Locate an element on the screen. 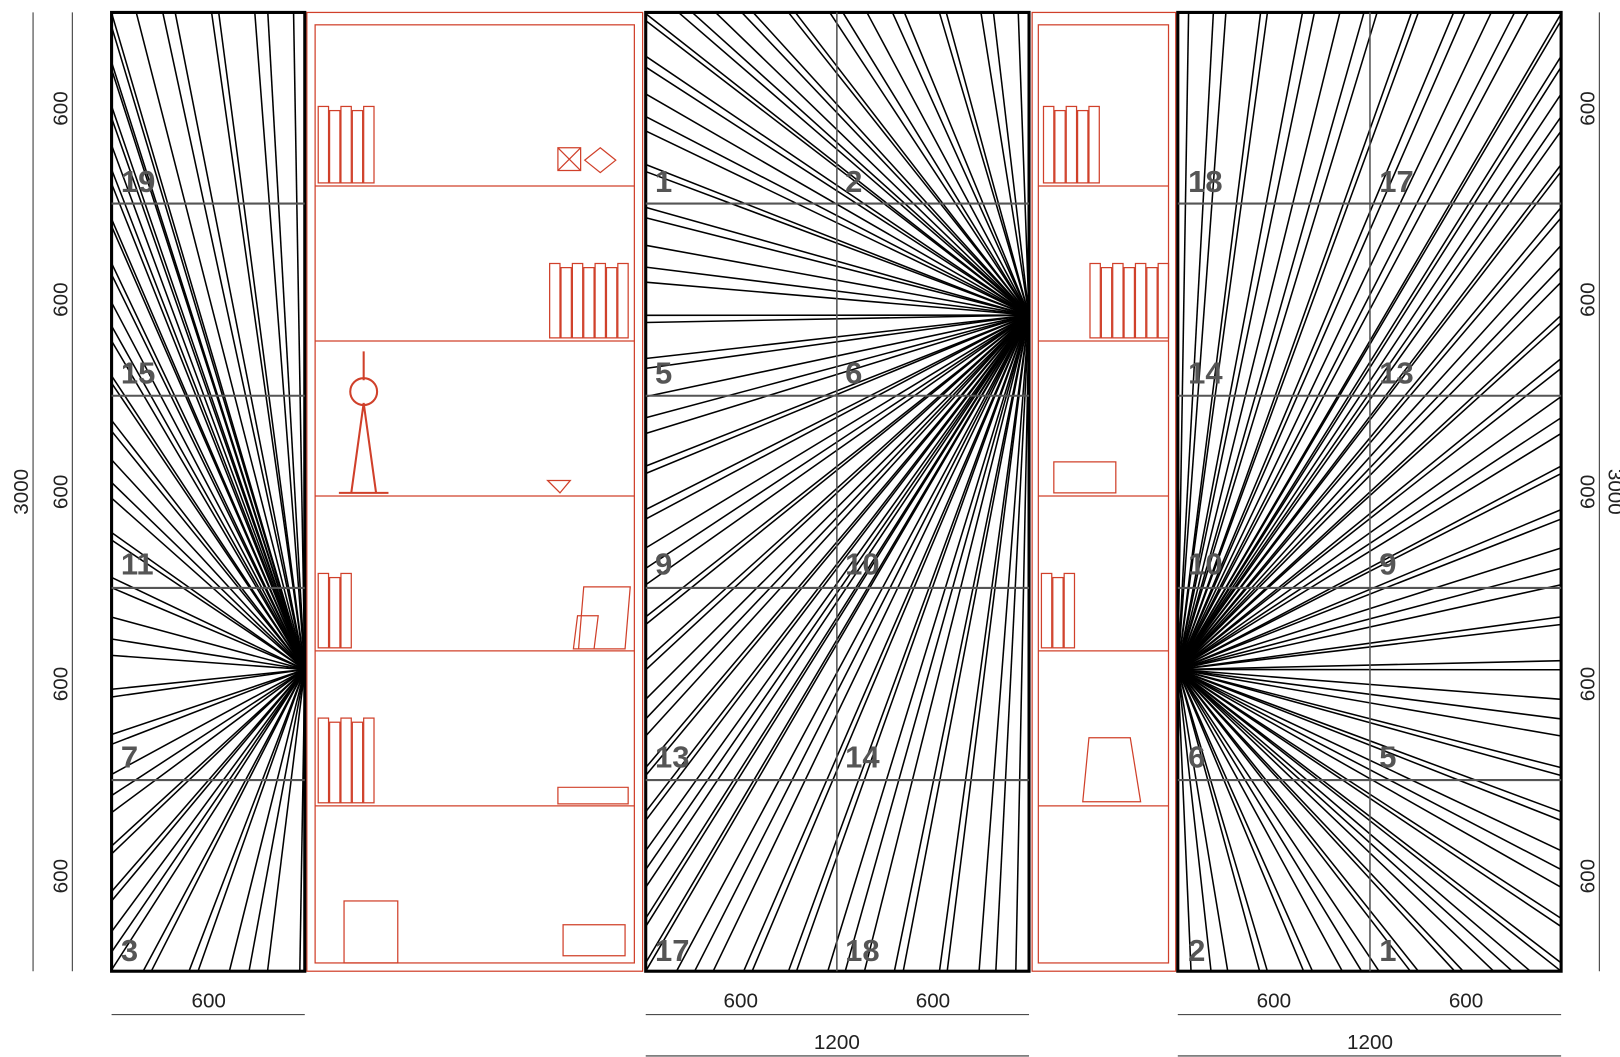 This screenshot has width=1620, height=1057. panel-number: 7 is located at coordinates (129, 757).